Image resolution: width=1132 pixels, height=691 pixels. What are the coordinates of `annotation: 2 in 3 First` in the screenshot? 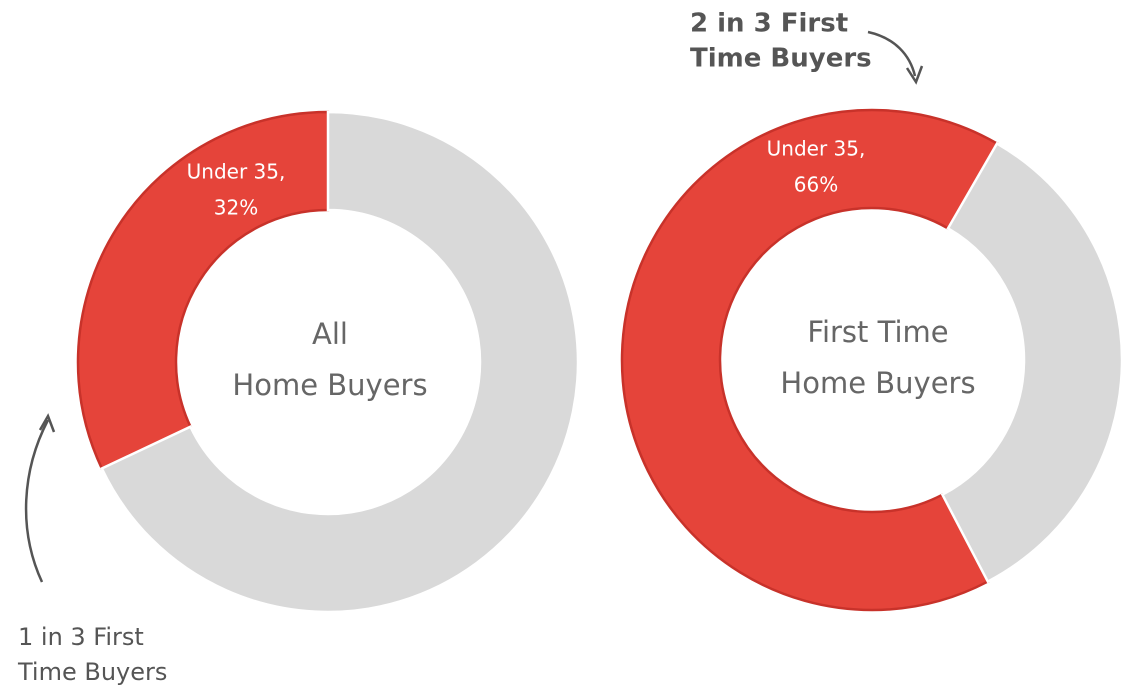 It's located at (769, 24).